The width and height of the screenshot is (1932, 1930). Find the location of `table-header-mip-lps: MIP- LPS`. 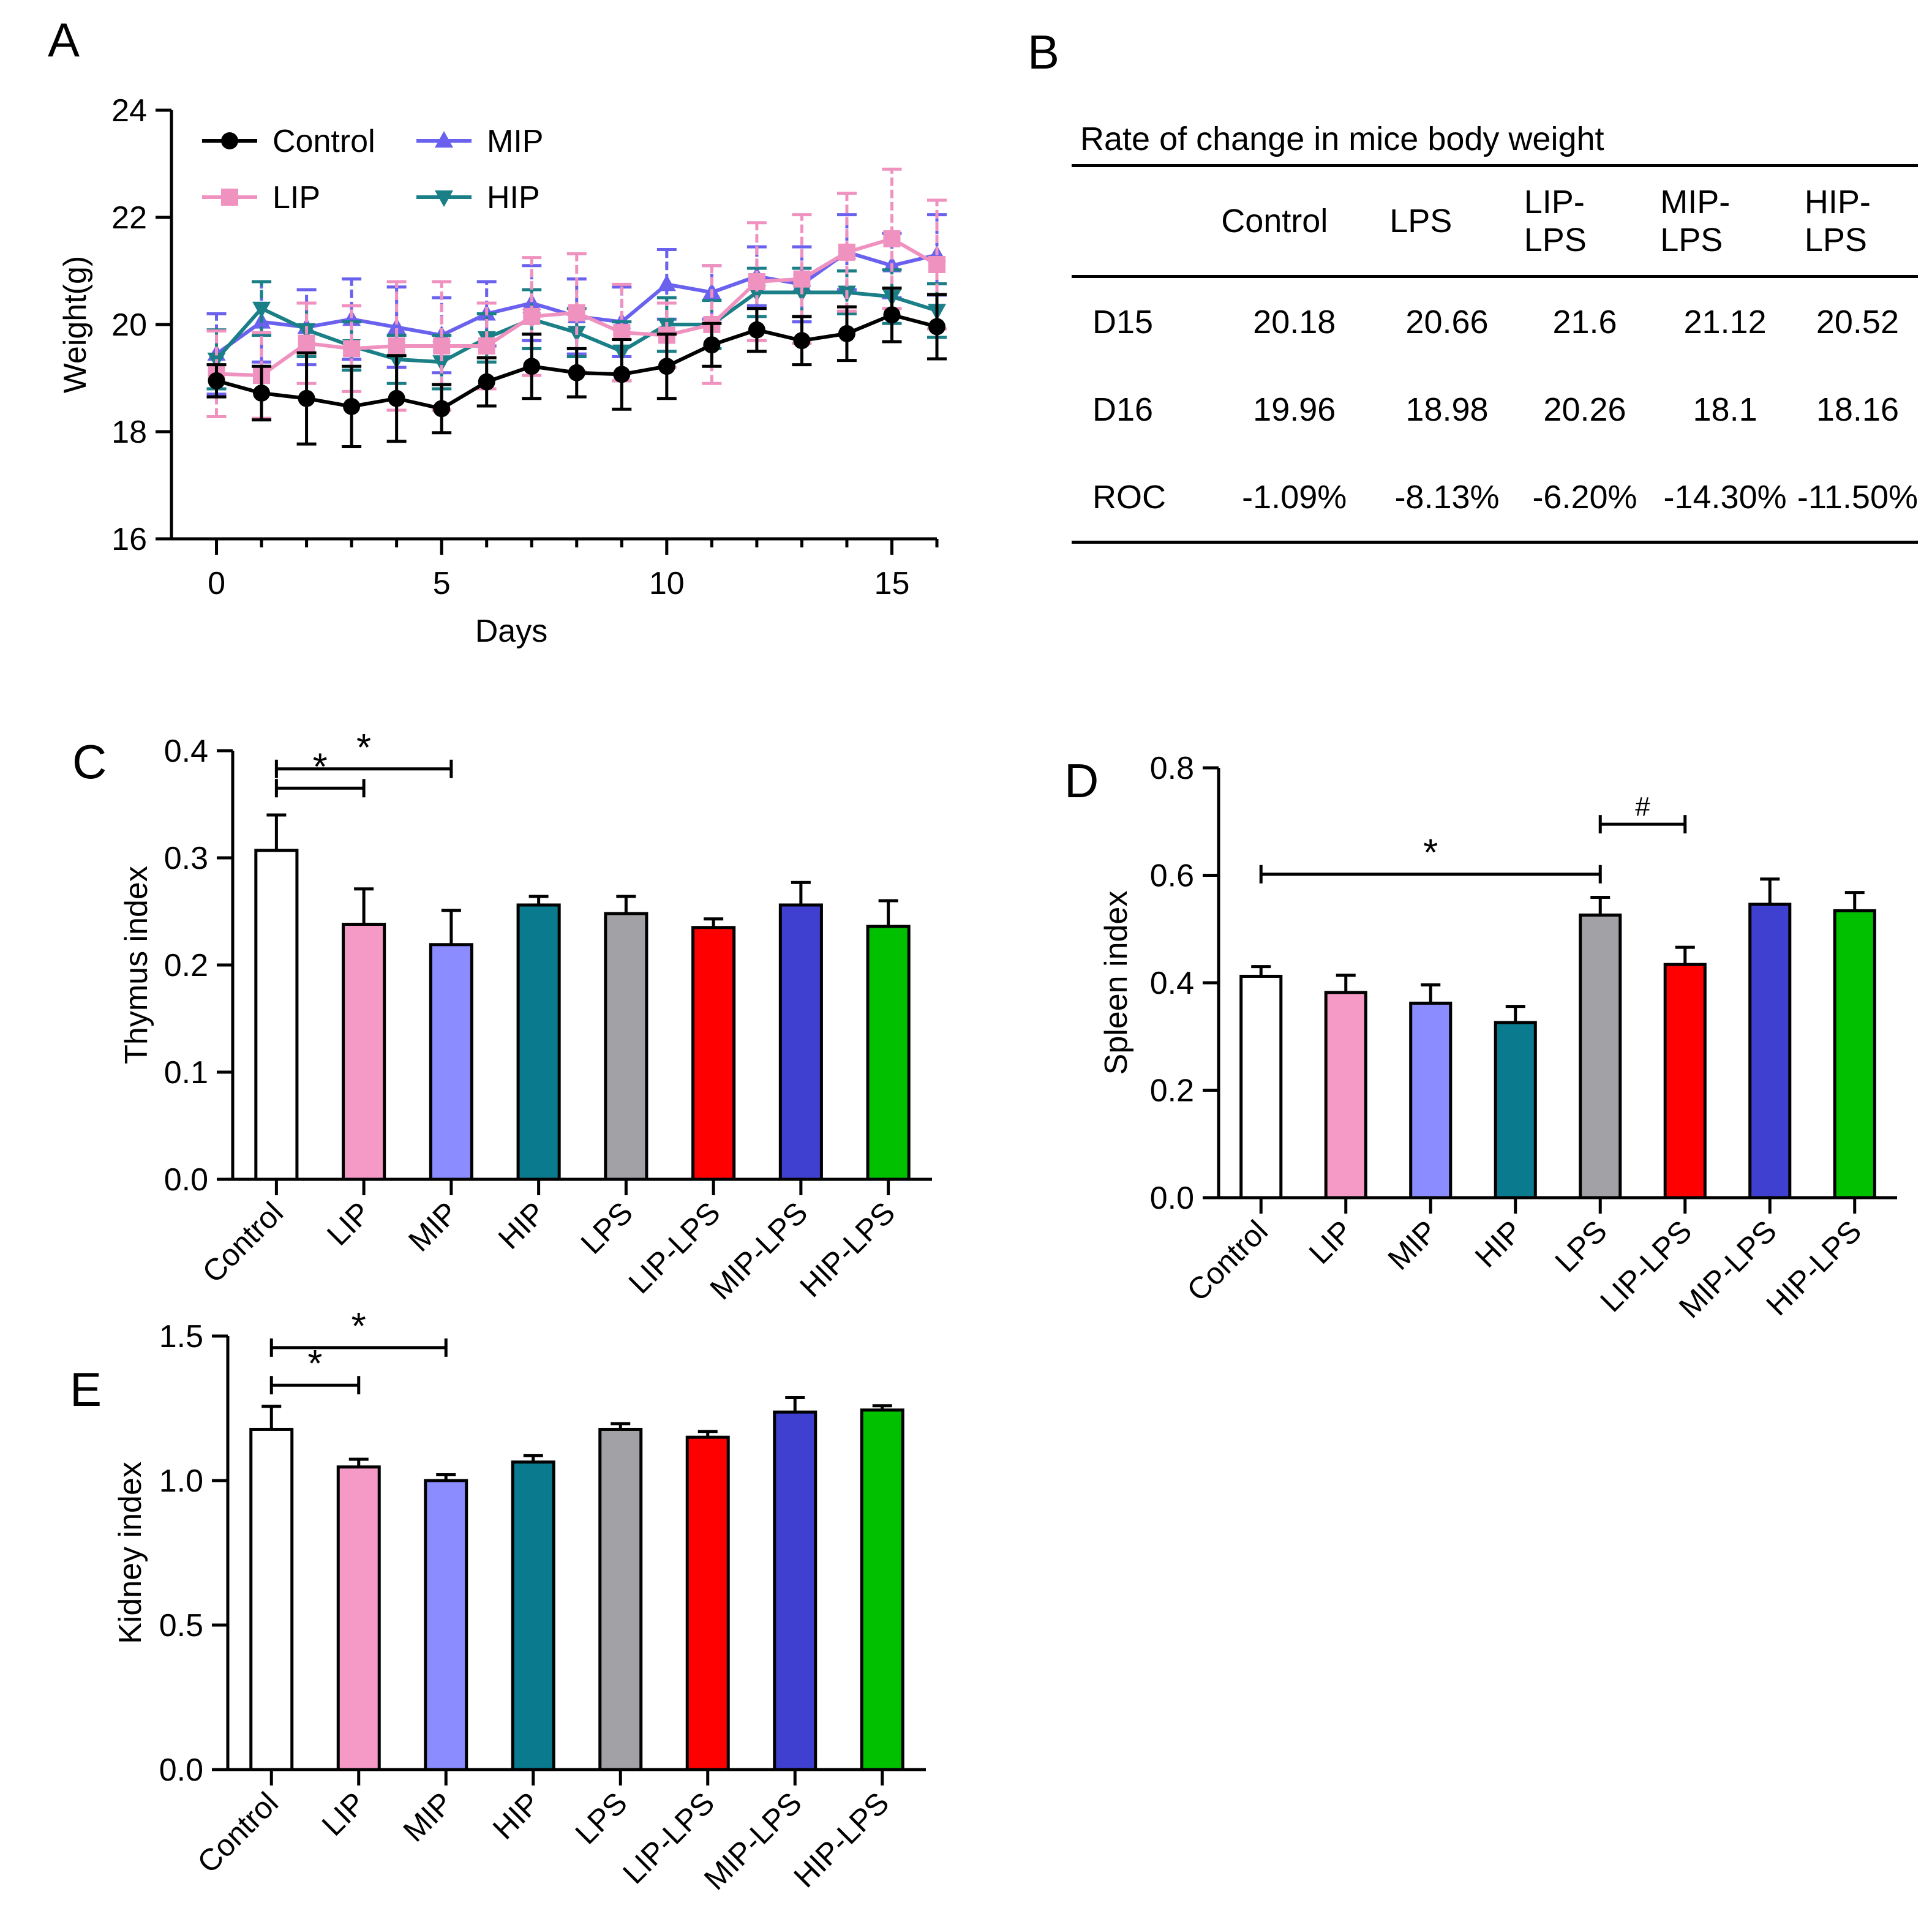

table-header-mip-lps: MIP- LPS is located at coordinates (1725, 222).